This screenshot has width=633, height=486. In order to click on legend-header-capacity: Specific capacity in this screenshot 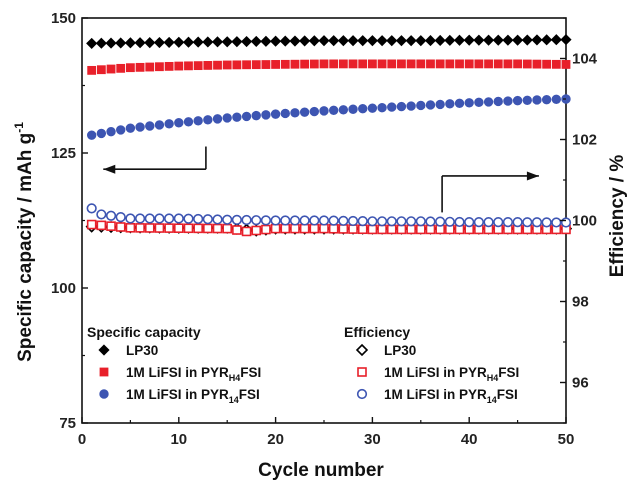, I will do `click(144, 332)`.